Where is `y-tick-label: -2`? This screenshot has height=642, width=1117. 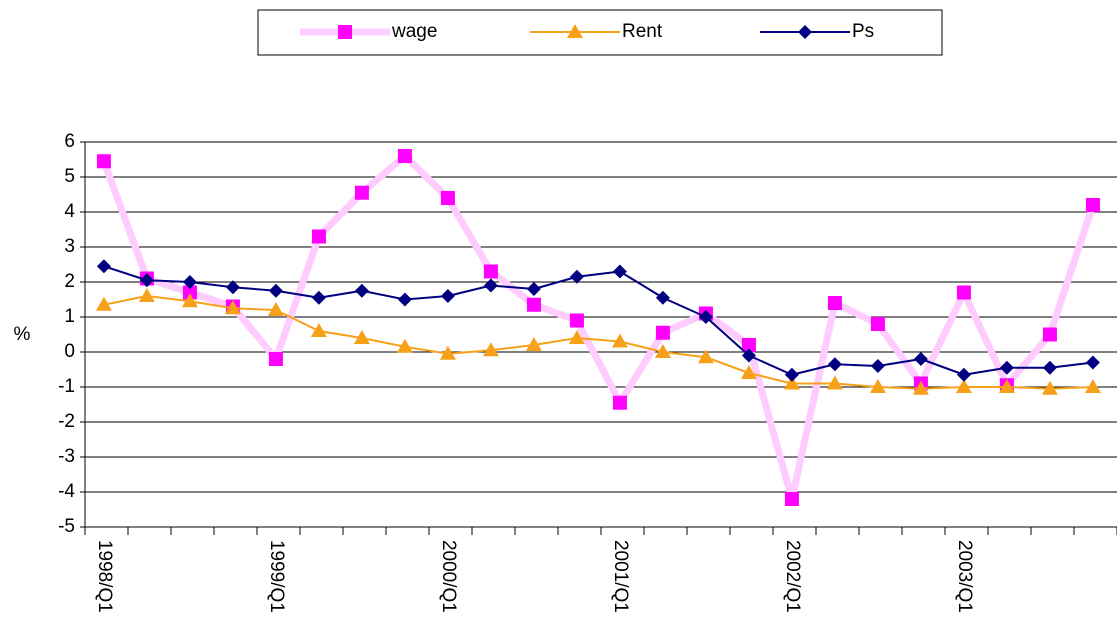
y-tick-label: -2 is located at coordinates (66, 421).